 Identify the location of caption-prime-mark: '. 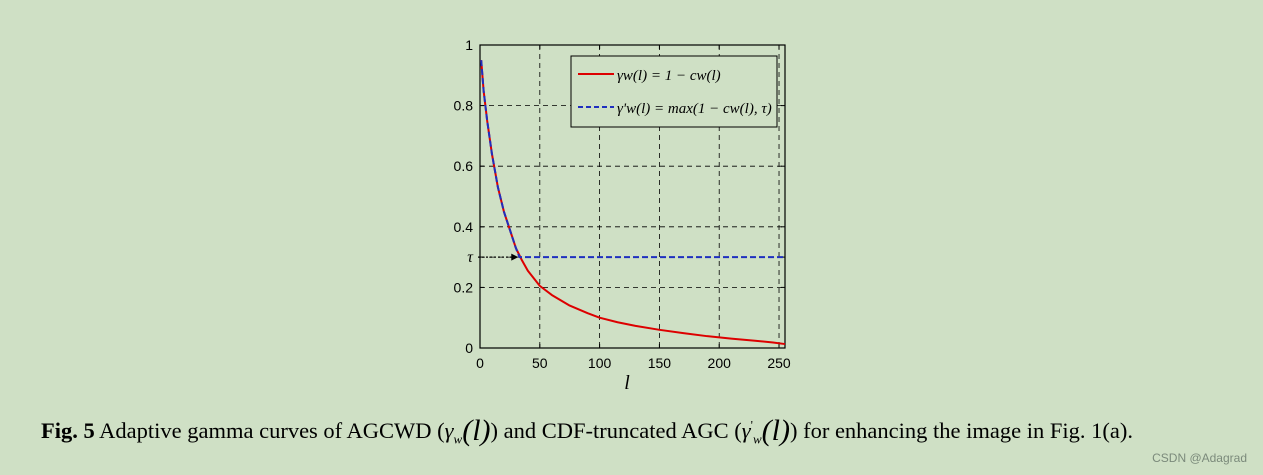
(751, 425).